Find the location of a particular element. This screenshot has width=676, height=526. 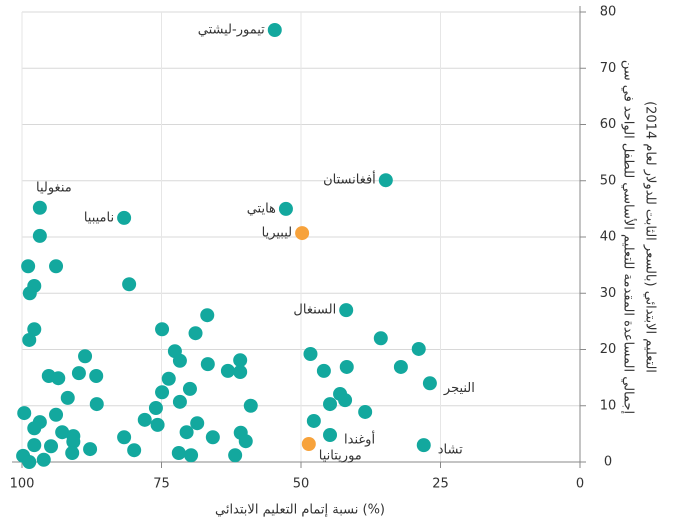

y-tick-label: 30 is located at coordinates (608, 293).